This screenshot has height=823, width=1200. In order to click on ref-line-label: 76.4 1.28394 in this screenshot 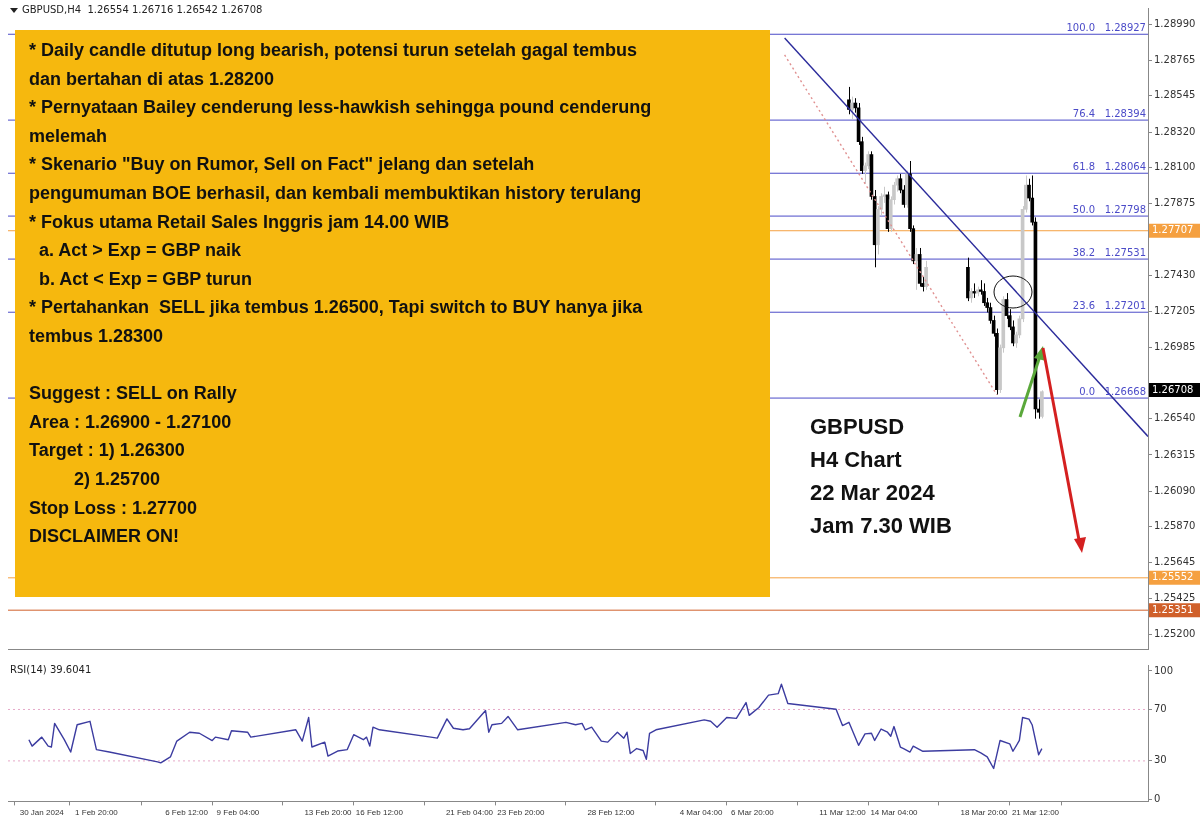, I will do `click(1109, 113)`.